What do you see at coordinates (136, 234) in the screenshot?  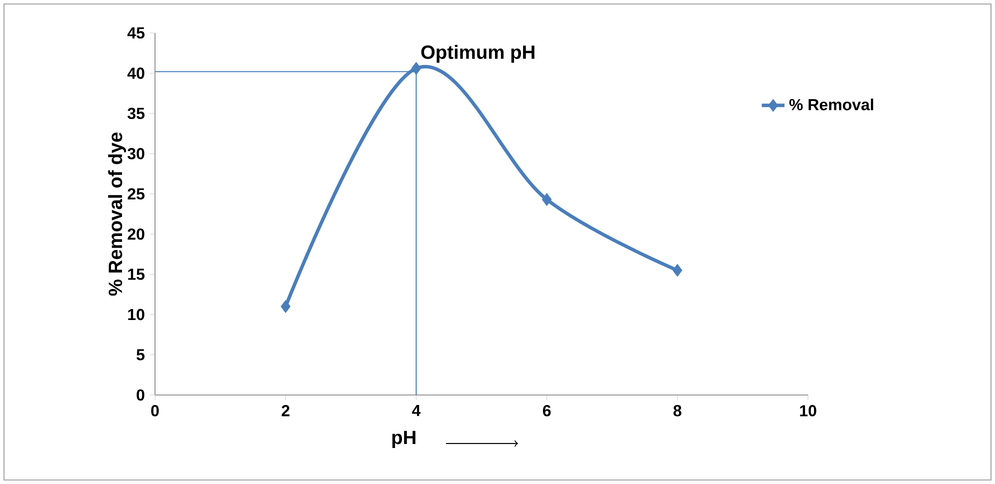 I see `y-tick-label: 20` at bounding box center [136, 234].